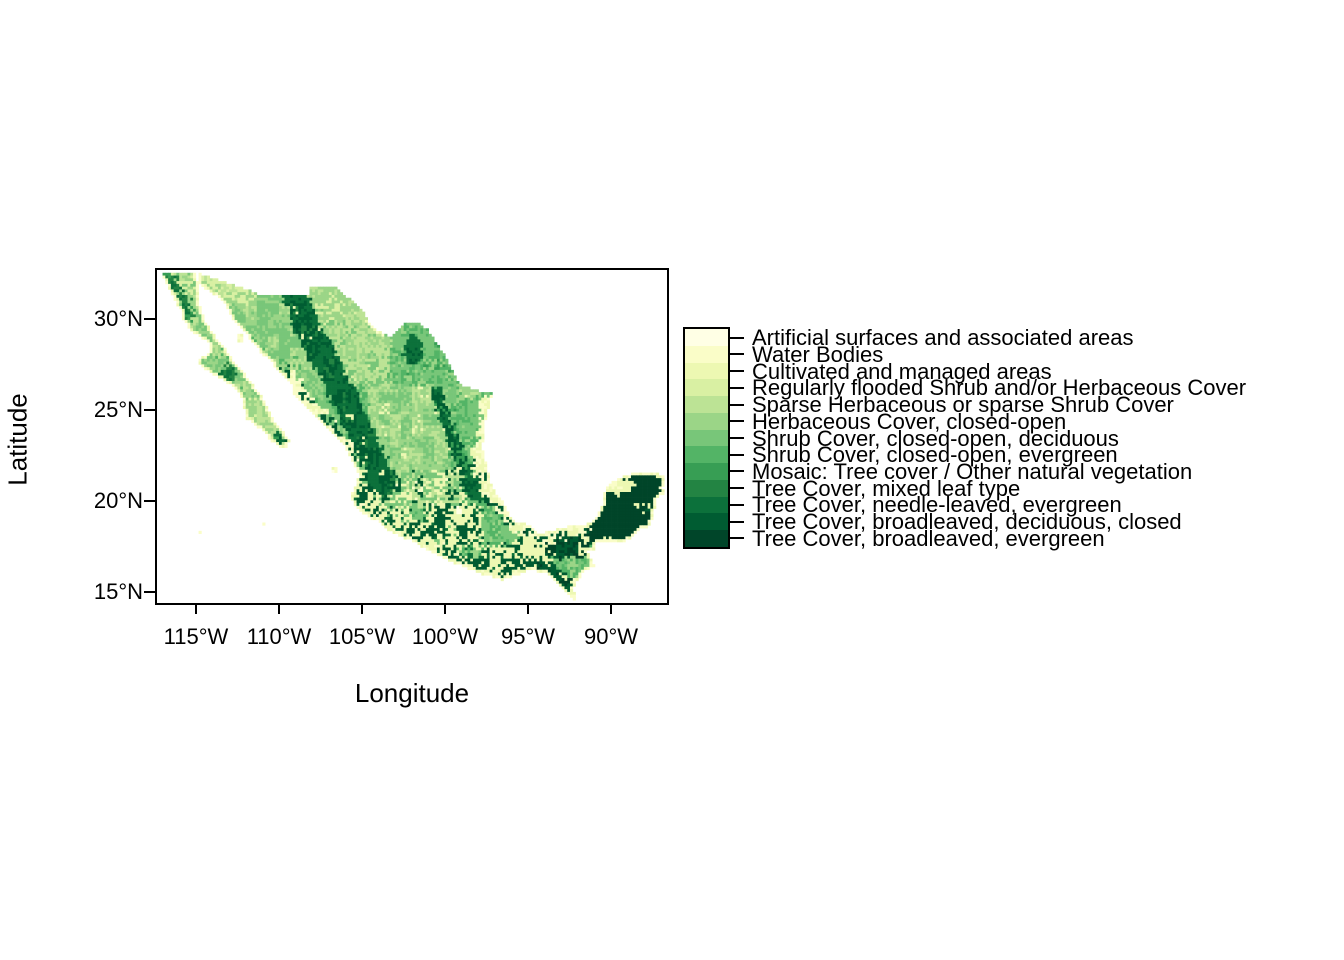 Image resolution: width=1344 pixels, height=960 pixels. I want to click on legend-label: Shrub Cover, closed-open, evergreen, so click(935, 455).